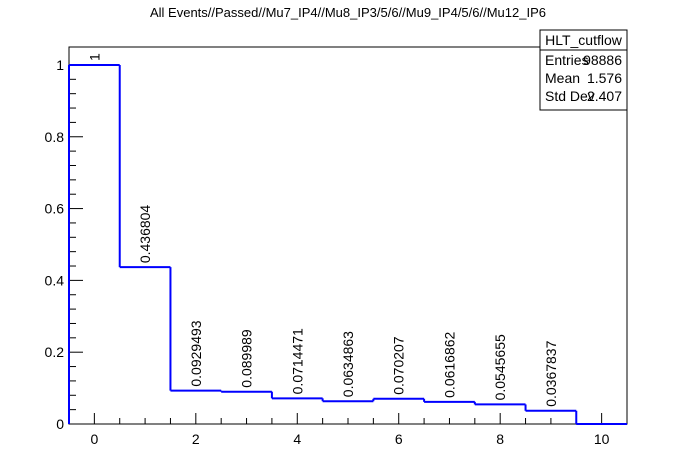 The width and height of the screenshot is (696, 472). What do you see at coordinates (55, 137) in the screenshot?
I see `y-tick-label: 0.8` at bounding box center [55, 137].